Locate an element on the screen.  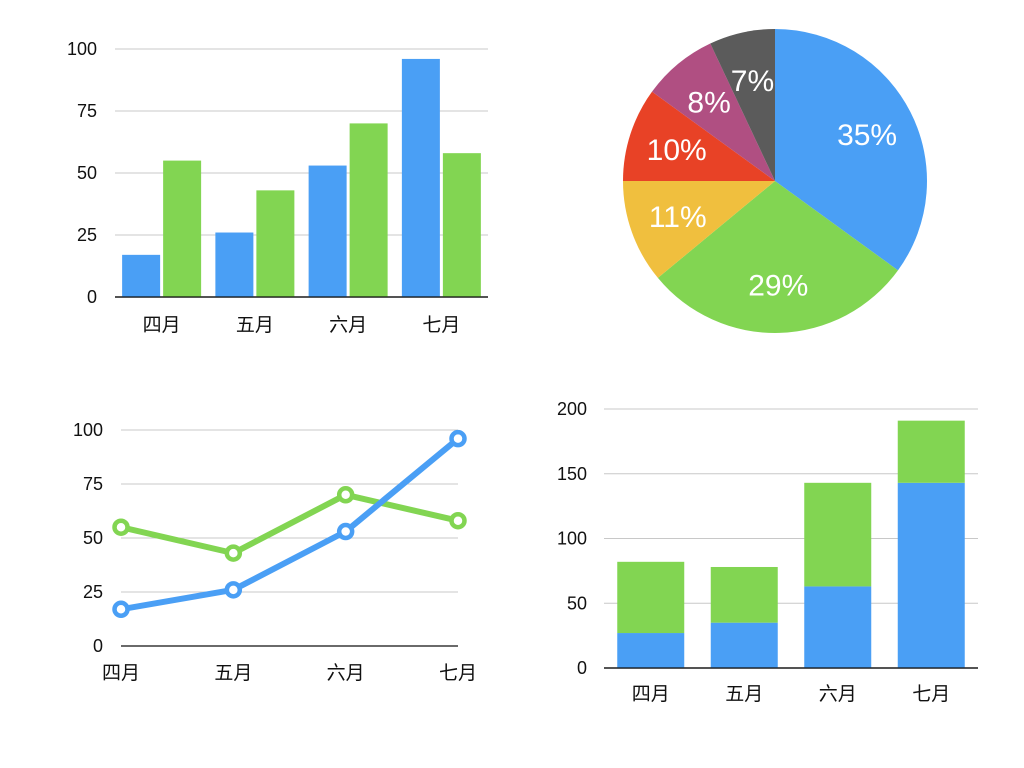
pie-chart: 35% 29% 11% 10% 8%7% is located at coordinates (775, 181).